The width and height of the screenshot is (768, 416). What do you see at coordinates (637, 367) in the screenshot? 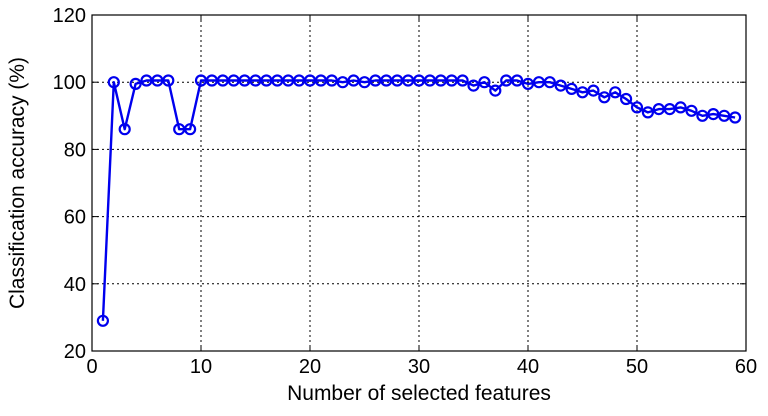
I see `x-tick-label: 50` at bounding box center [637, 367].